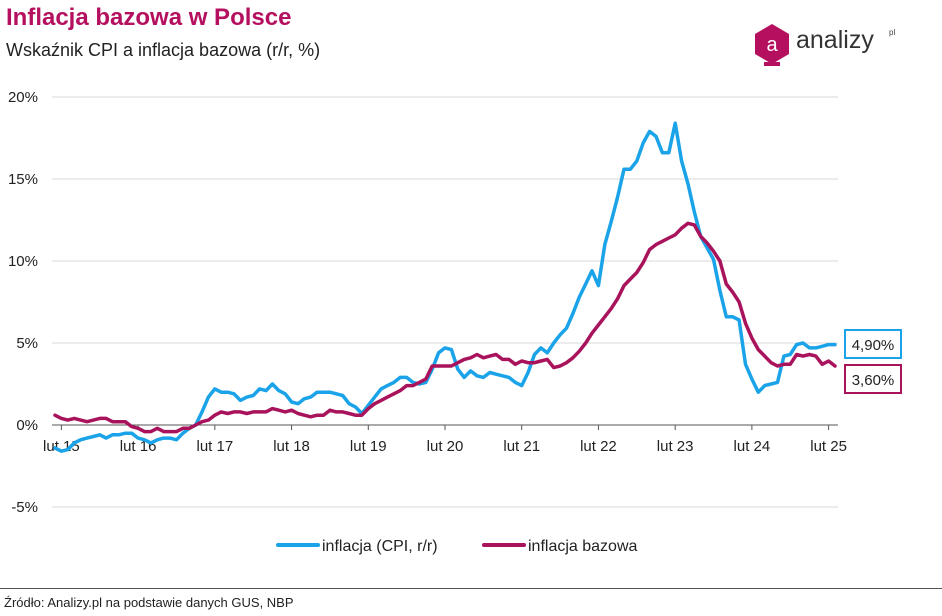 Image resolution: width=942 pixels, height=616 pixels. What do you see at coordinates (149, 17) in the screenshot?
I see `chart-title: Inflacja bazowa w Polsce` at bounding box center [149, 17].